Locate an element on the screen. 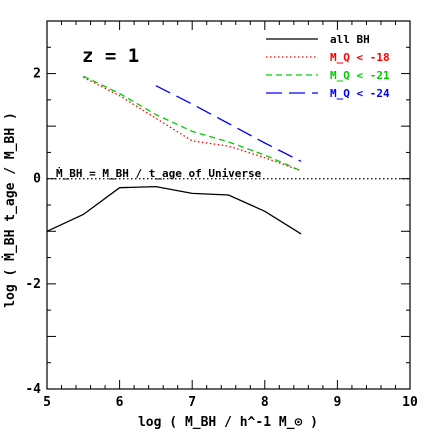 Image resolution: width=436 pixels, height=436 pixels. legend-label: M_Q < -24 is located at coordinates (360, 93).